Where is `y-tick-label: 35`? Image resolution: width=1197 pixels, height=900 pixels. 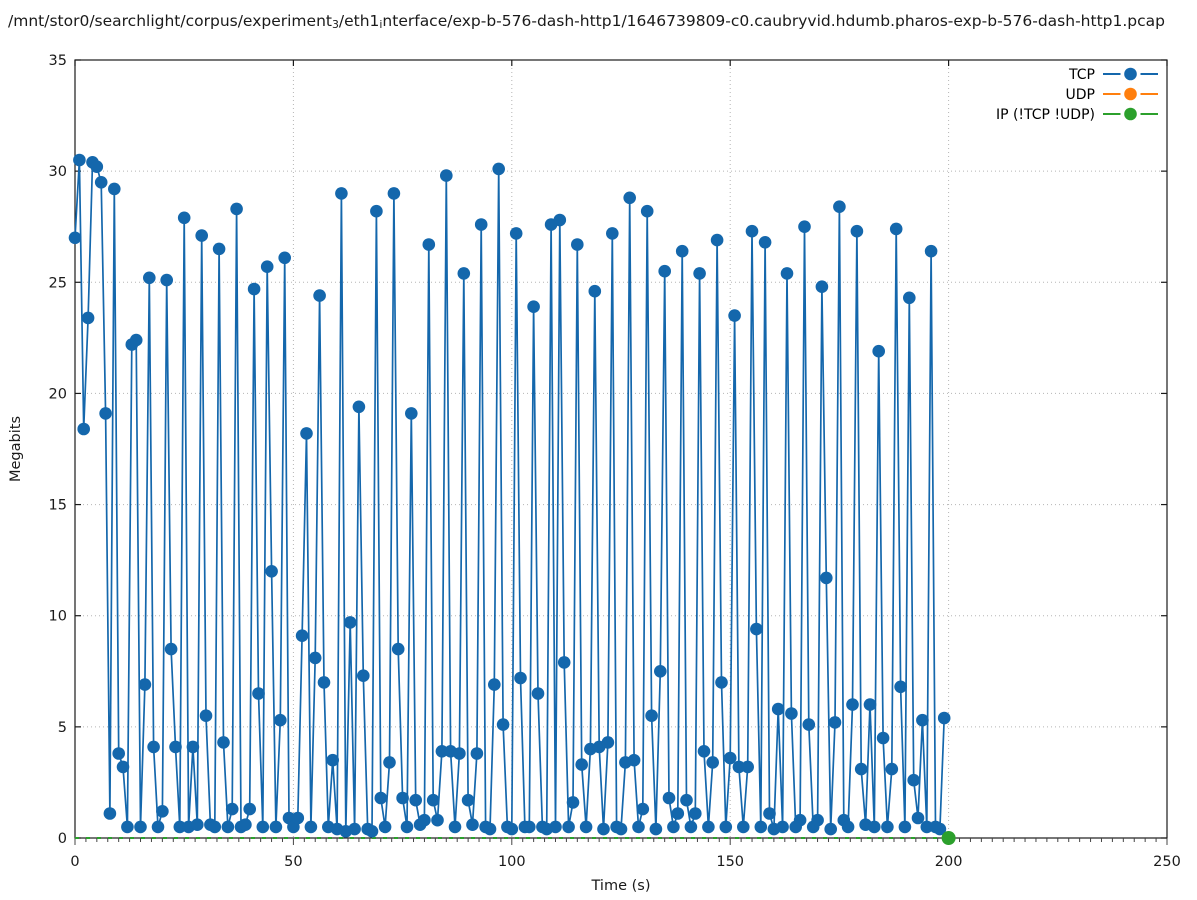 y-tick-label: 35 is located at coordinates (58, 61).